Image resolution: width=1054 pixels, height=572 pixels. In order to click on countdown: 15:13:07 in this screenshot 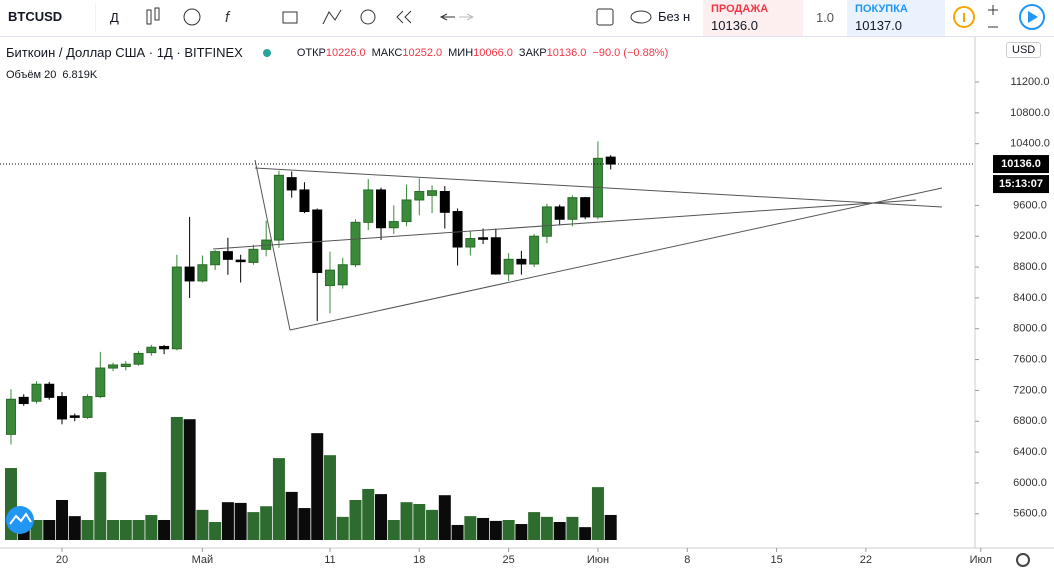, I will do `click(1021, 184)`.